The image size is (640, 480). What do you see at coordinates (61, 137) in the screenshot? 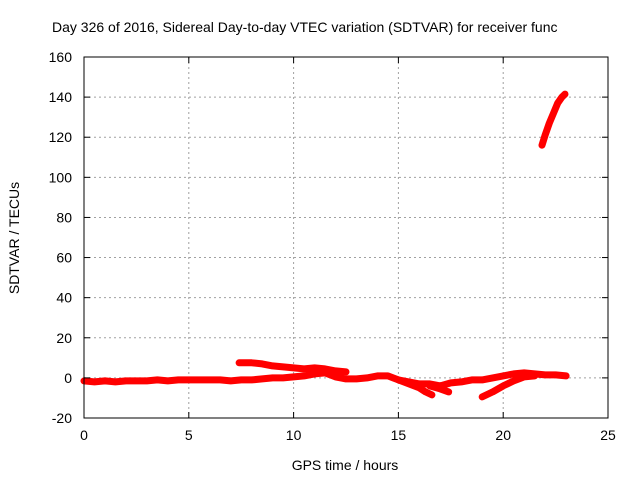
I see `y-tick-label: 120` at bounding box center [61, 137].